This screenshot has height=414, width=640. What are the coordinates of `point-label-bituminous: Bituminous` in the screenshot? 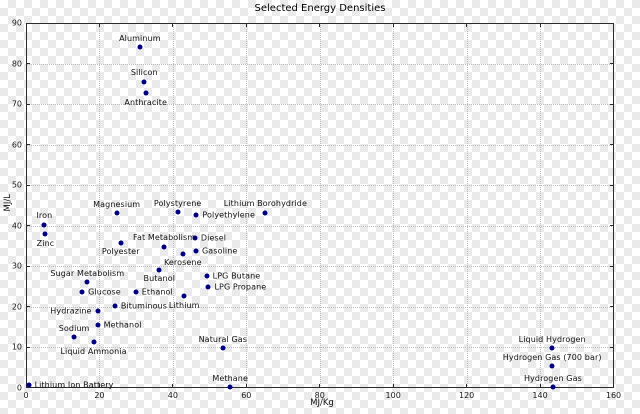 It's located at (143, 306).